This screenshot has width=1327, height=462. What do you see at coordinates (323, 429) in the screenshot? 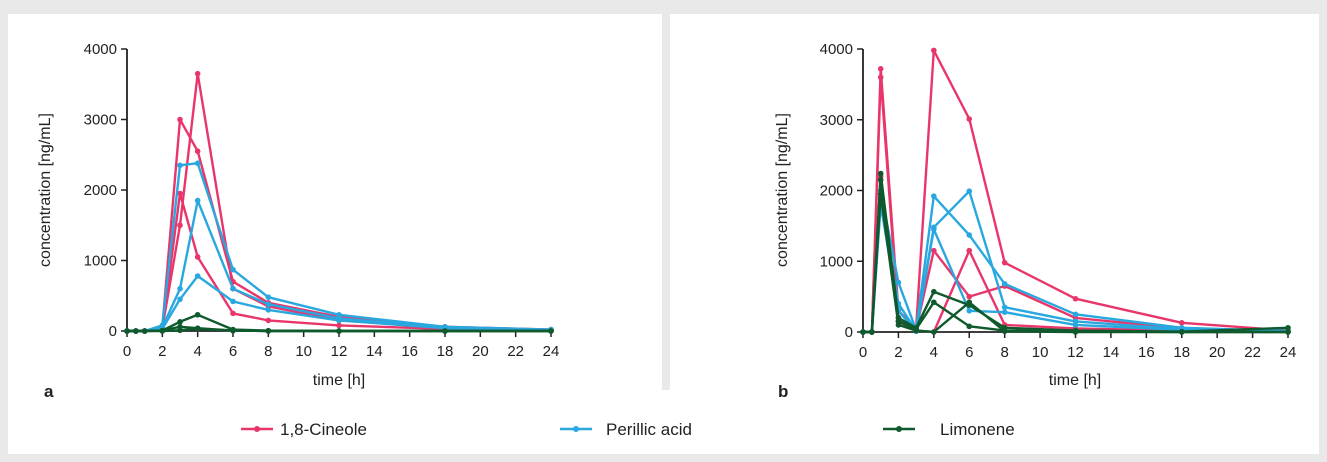
I see `legend-label: 1,8-Cineole` at bounding box center [323, 429].